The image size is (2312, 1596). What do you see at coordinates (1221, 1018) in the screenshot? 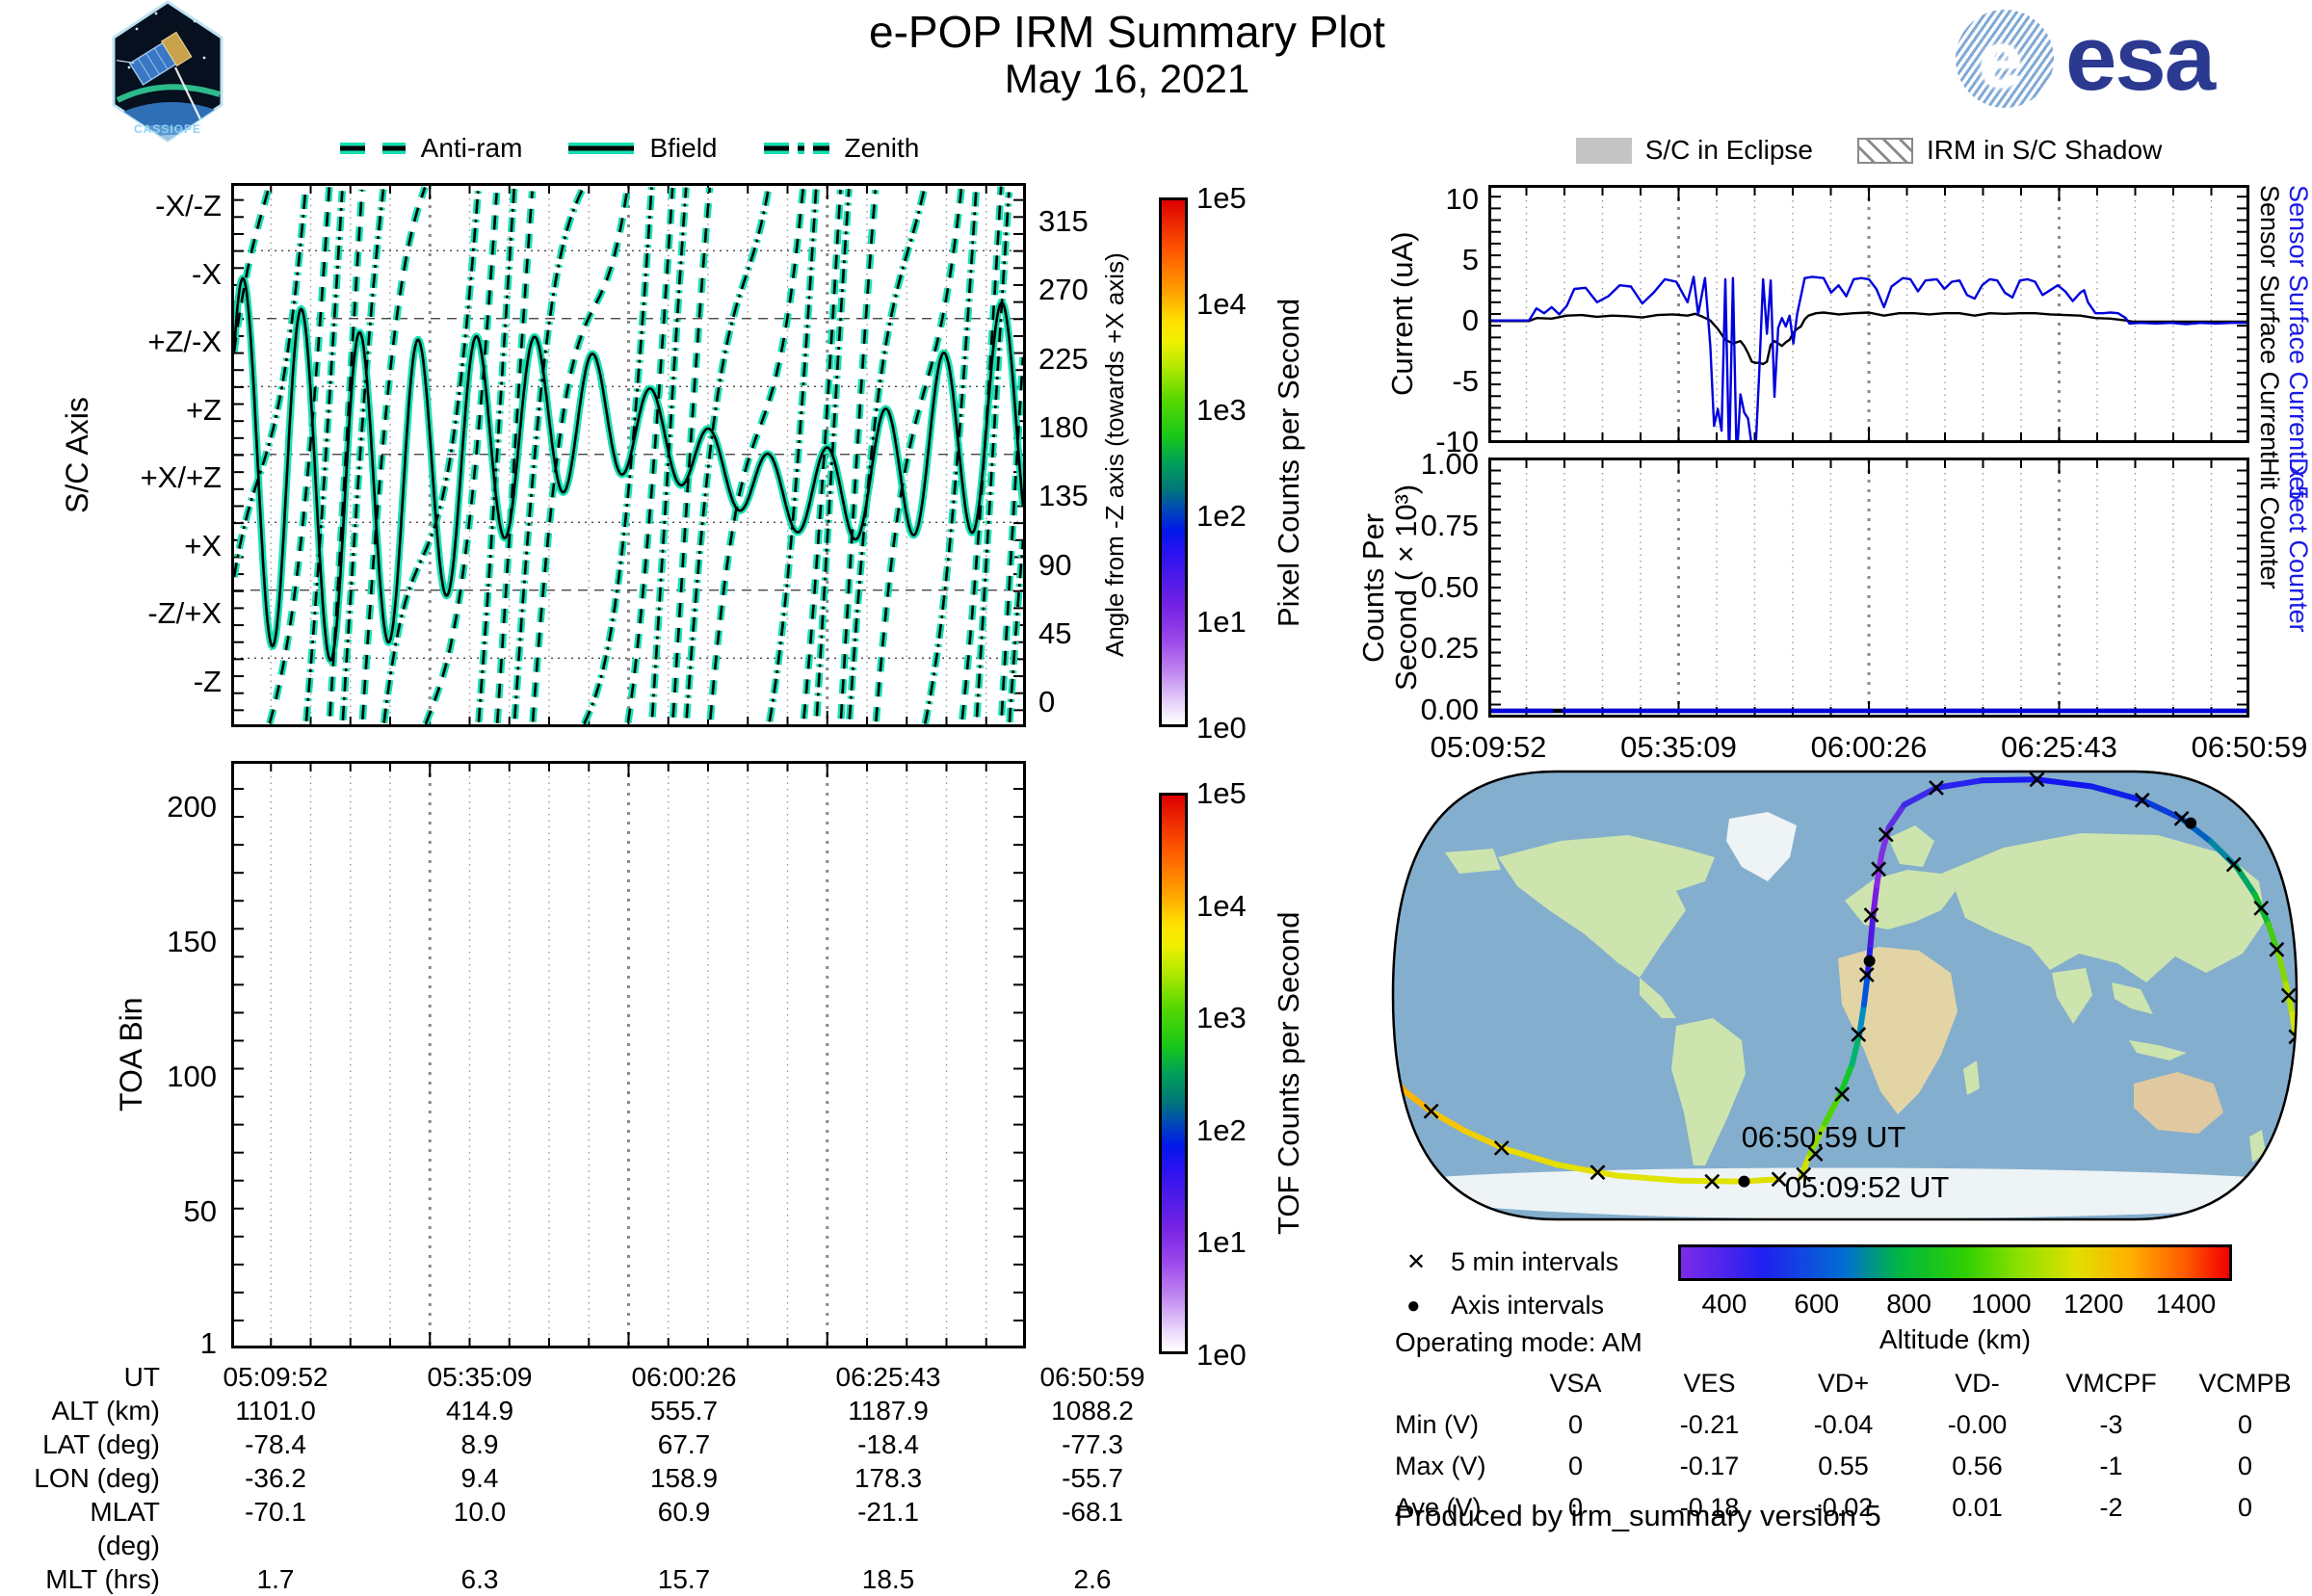
I see `tof-colorbar-tick-label: 1e3` at bounding box center [1221, 1018].